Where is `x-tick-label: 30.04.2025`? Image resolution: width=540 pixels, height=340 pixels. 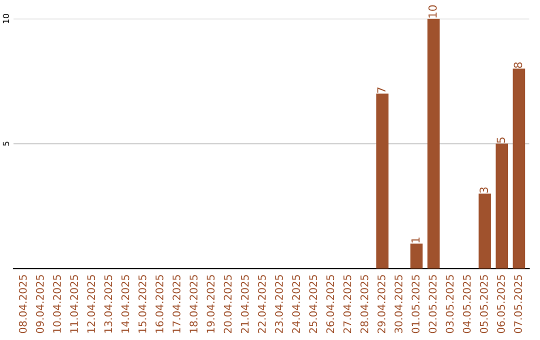 x-tick-label: 30.04.2025 is located at coordinates (398, 304).